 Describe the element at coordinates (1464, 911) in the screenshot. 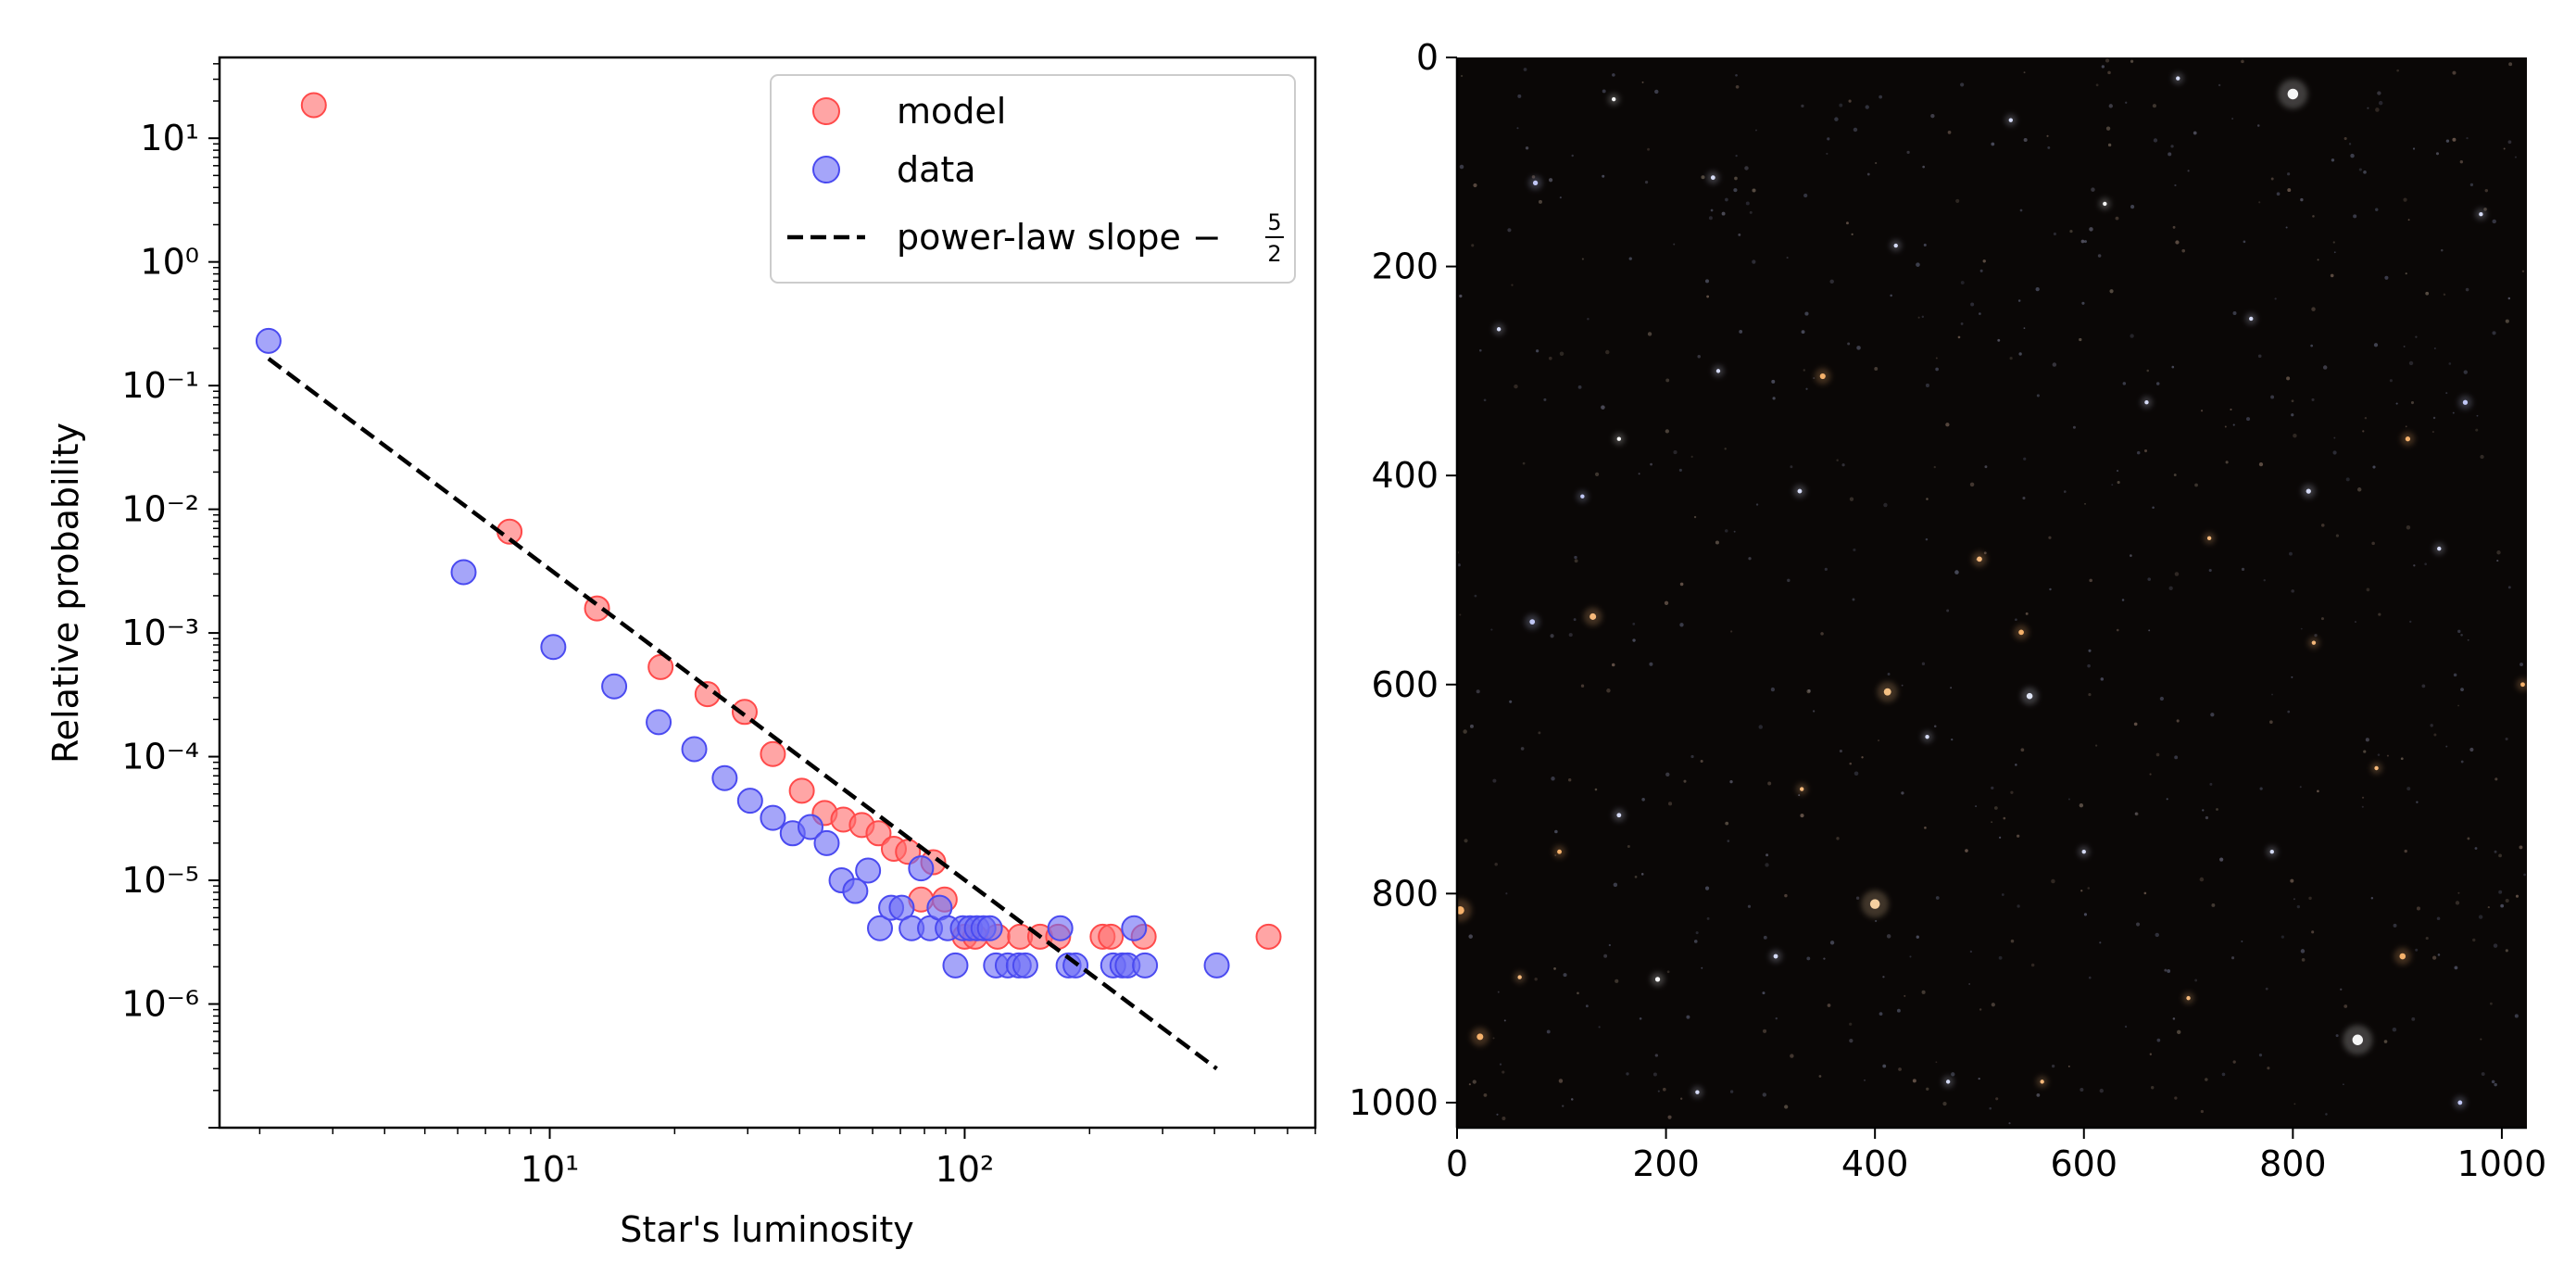

I see `star-glow` at that location.